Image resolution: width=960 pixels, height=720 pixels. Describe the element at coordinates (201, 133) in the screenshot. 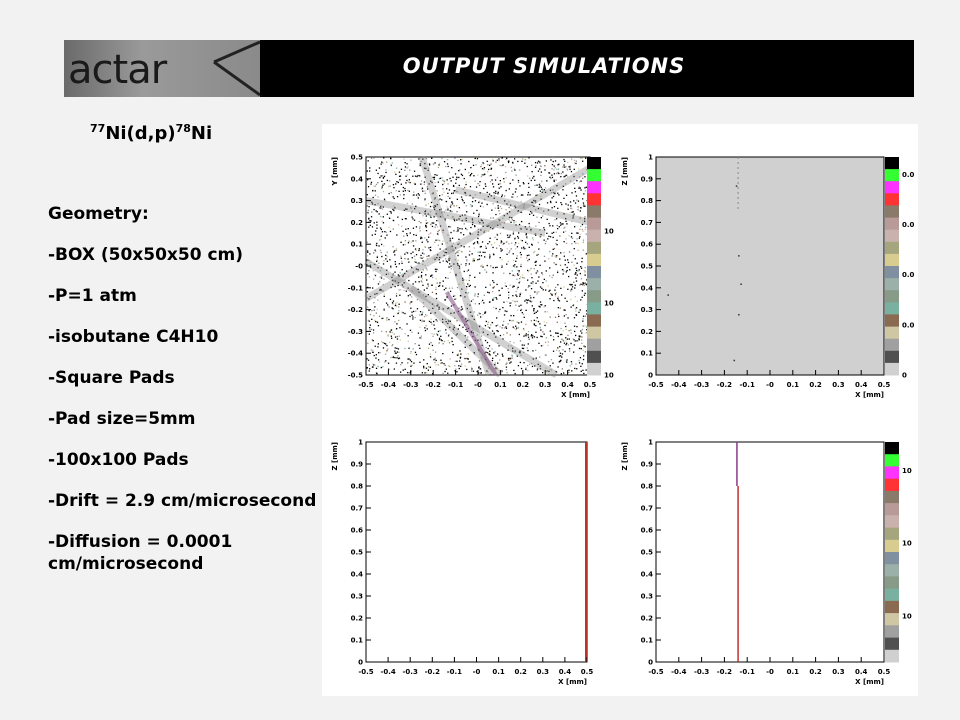

I see `reaction-product: Ni` at that location.